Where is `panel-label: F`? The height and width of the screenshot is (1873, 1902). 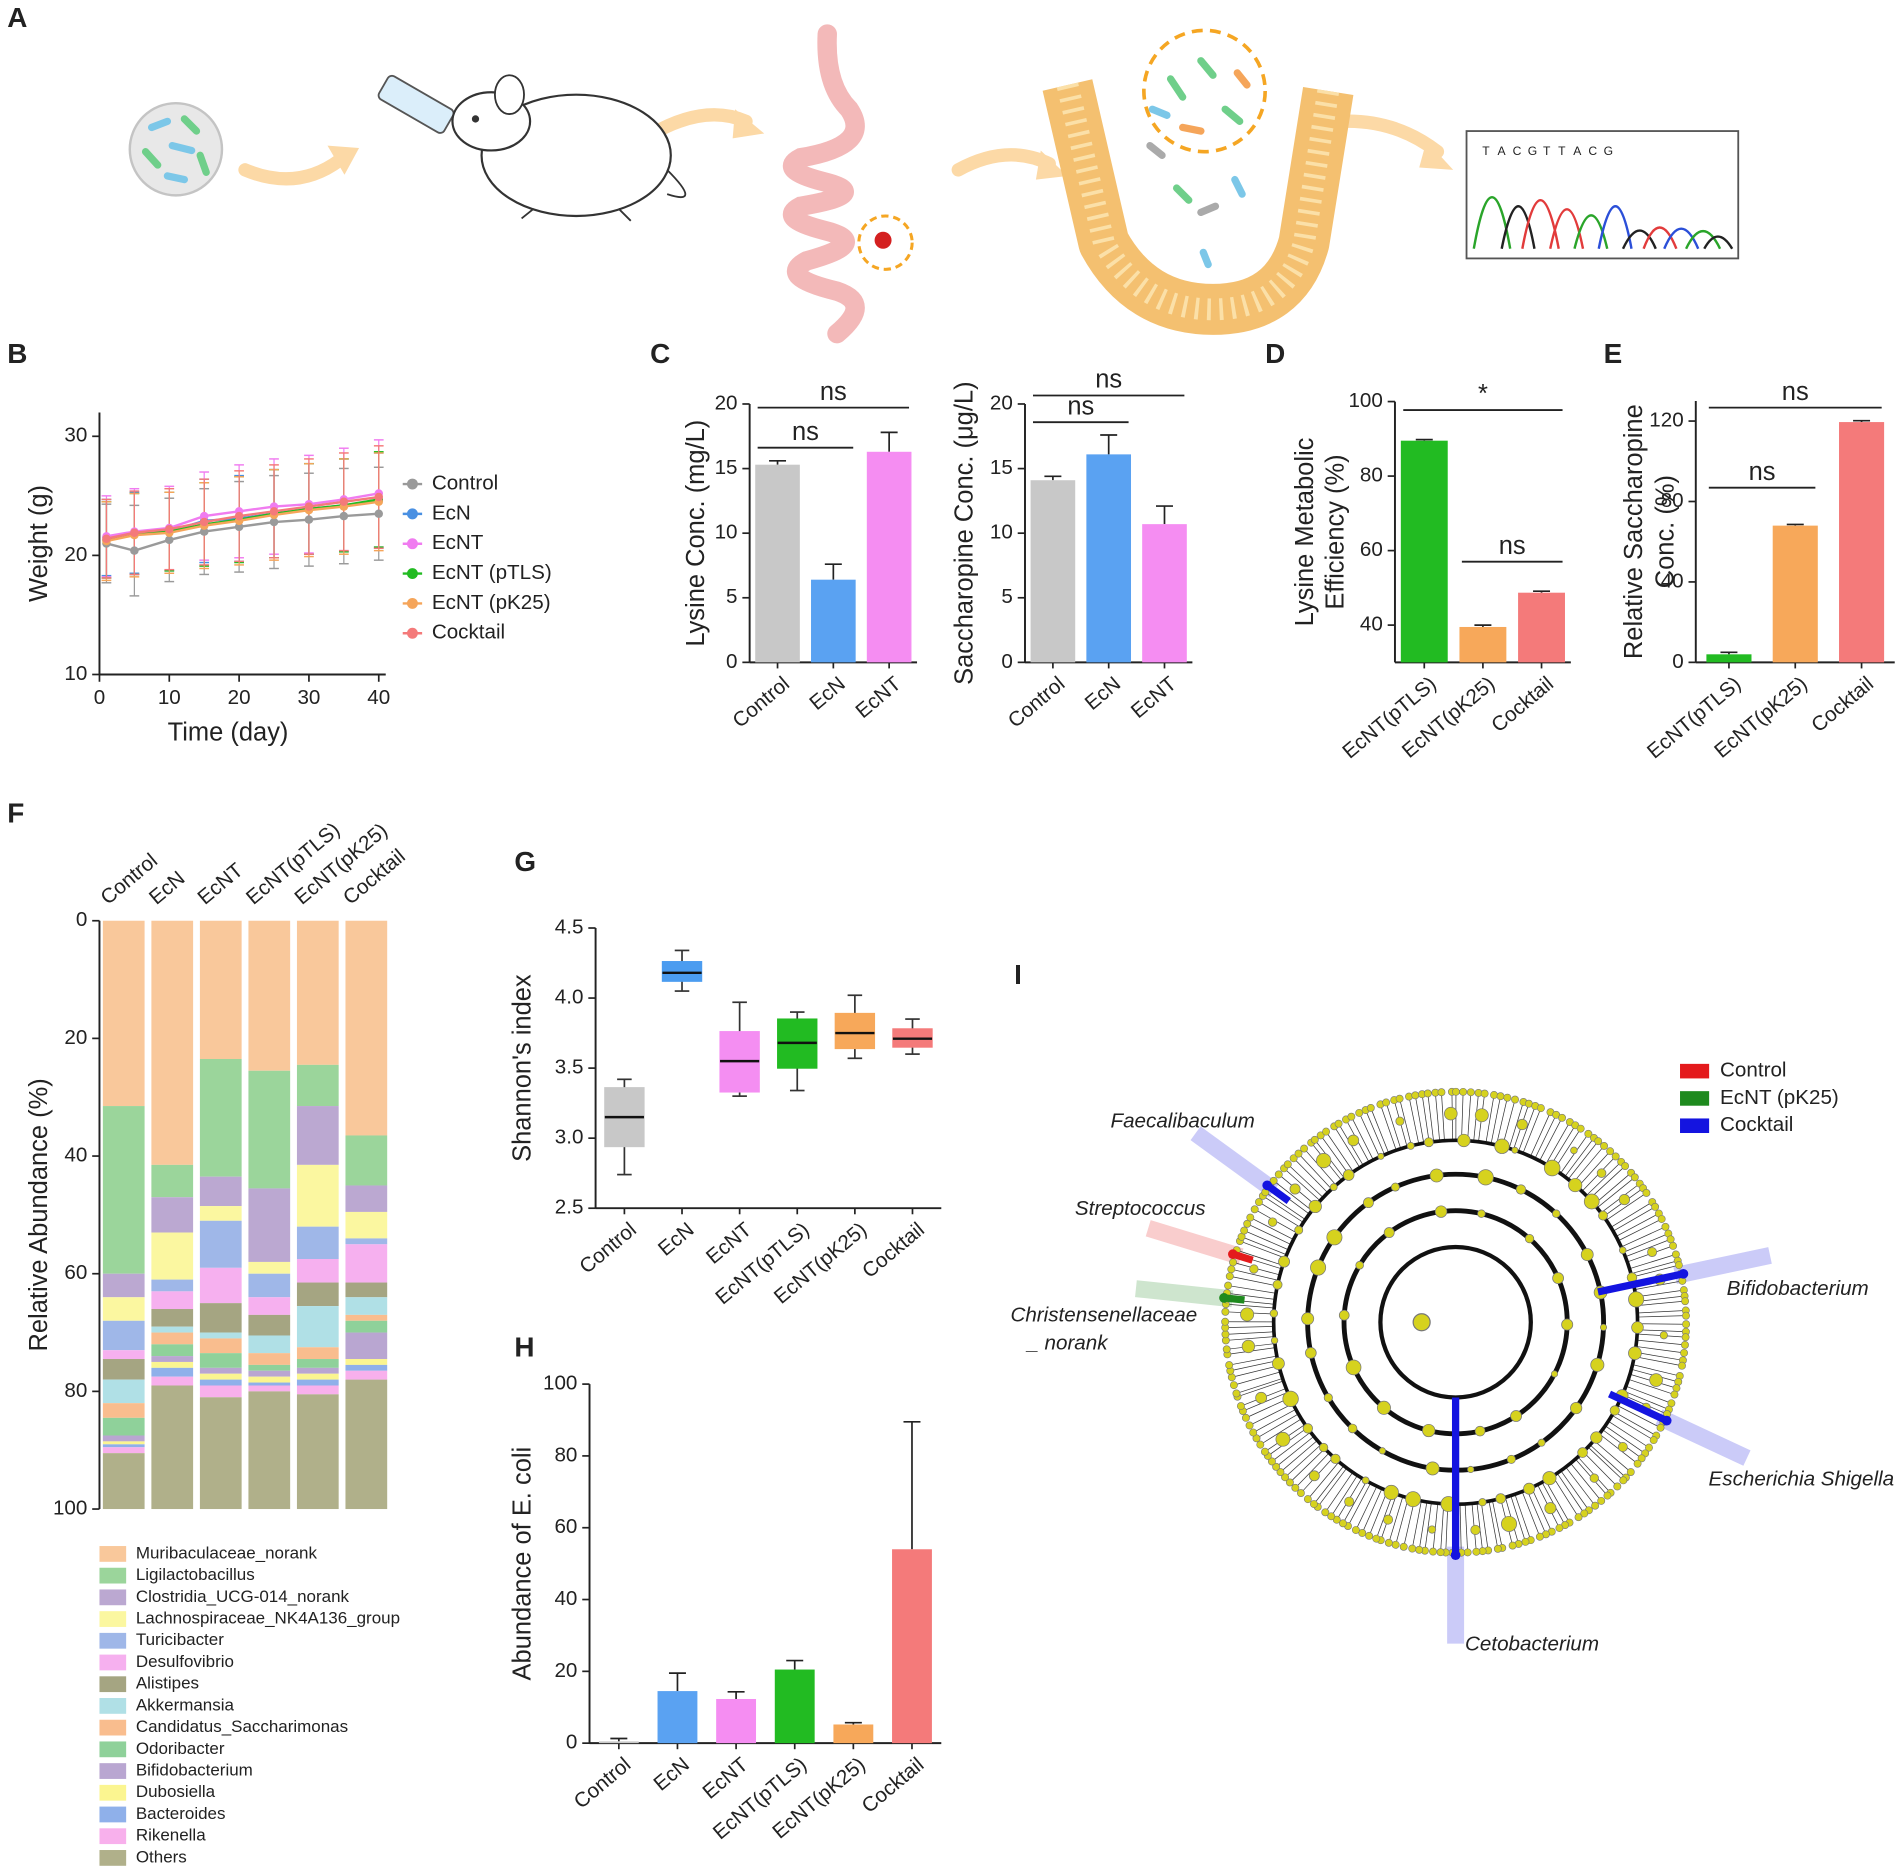
panel-label: F is located at coordinates (15, 813).